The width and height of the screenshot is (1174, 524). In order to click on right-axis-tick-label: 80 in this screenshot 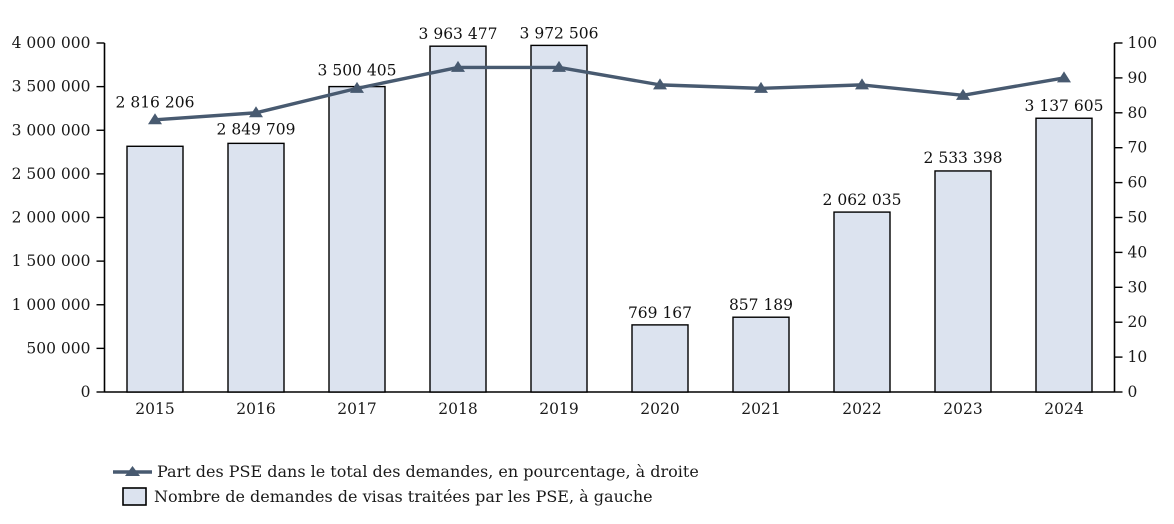, I will do `click(1138, 113)`.